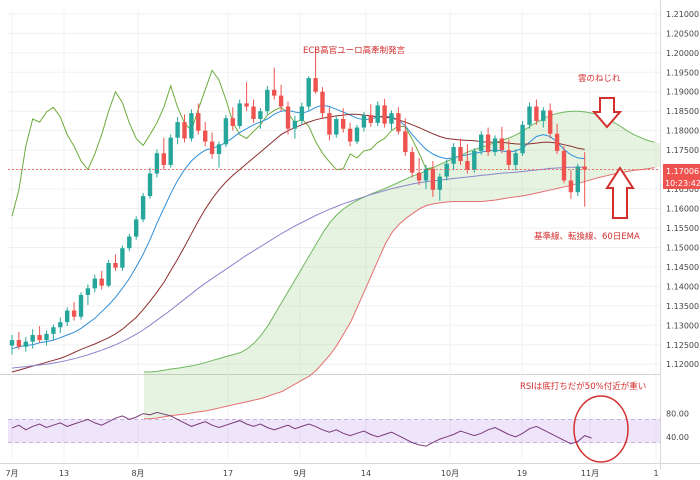 The height and width of the screenshot is (480, 700). Describe the element at coordinates (599, 79) in the screenshot. I see `kumo-twist-annotation: 雲のねじれ` at that location.